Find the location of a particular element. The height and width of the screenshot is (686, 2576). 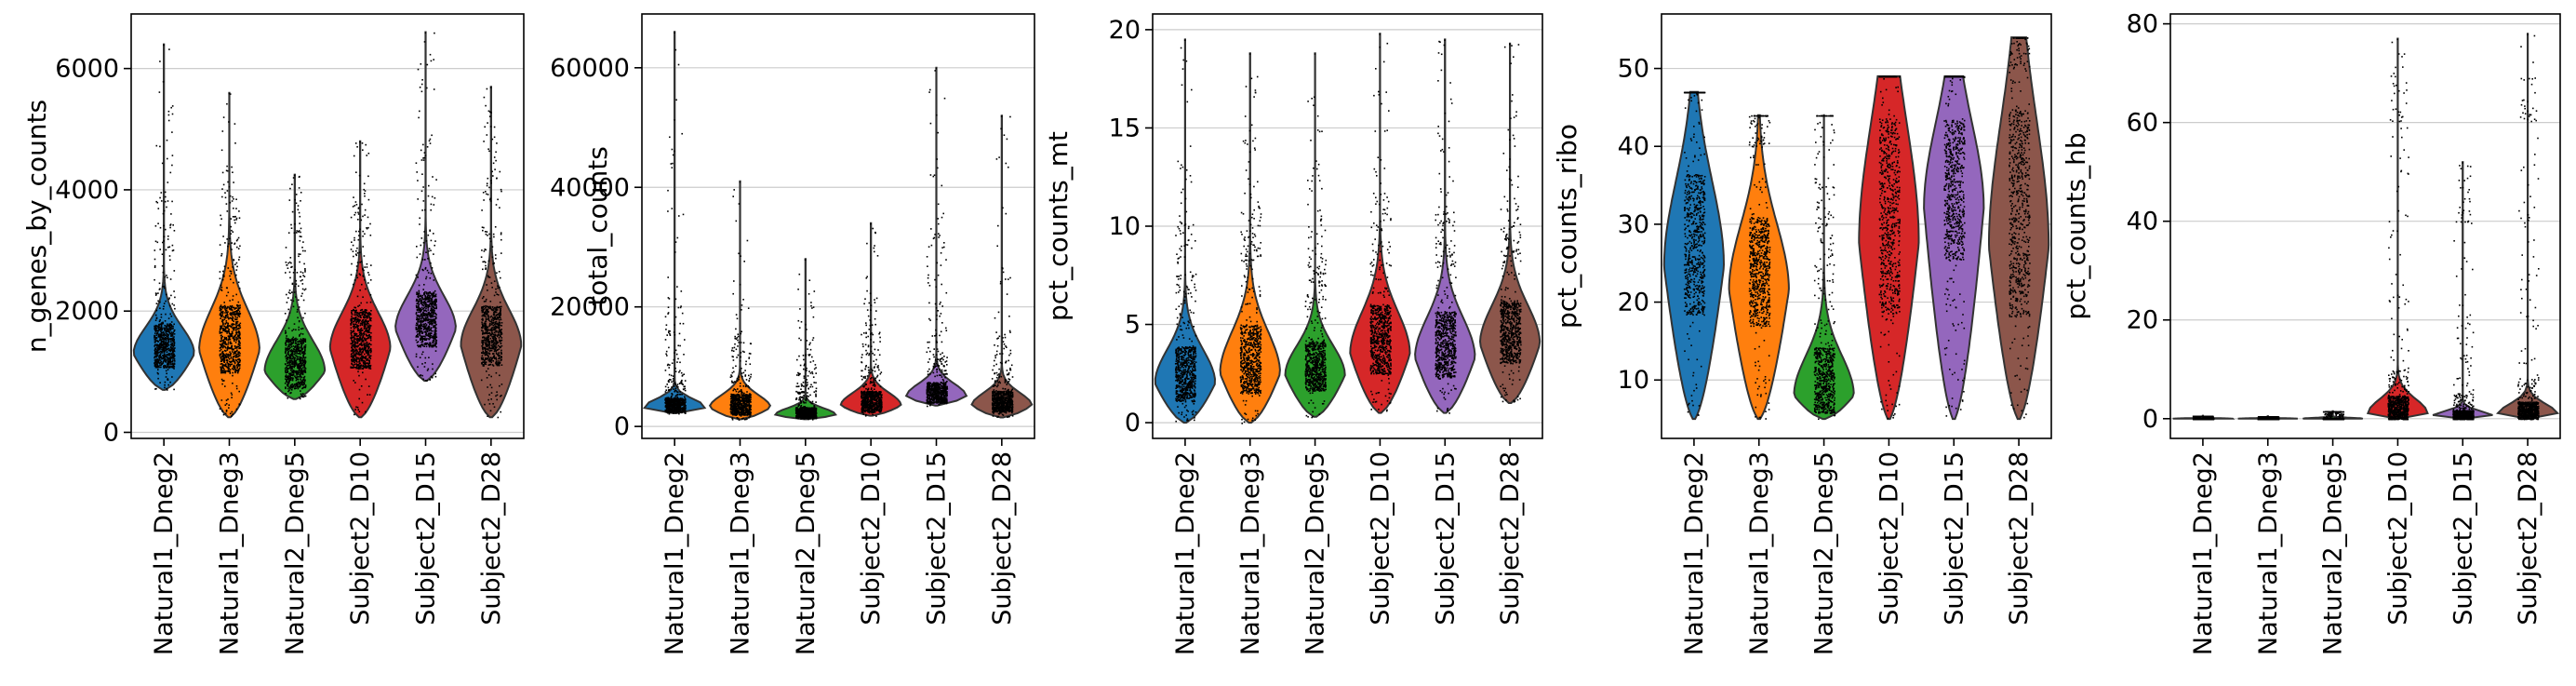

y-axis-title: pct_counts_hb is located at coordinates (2076, 225).